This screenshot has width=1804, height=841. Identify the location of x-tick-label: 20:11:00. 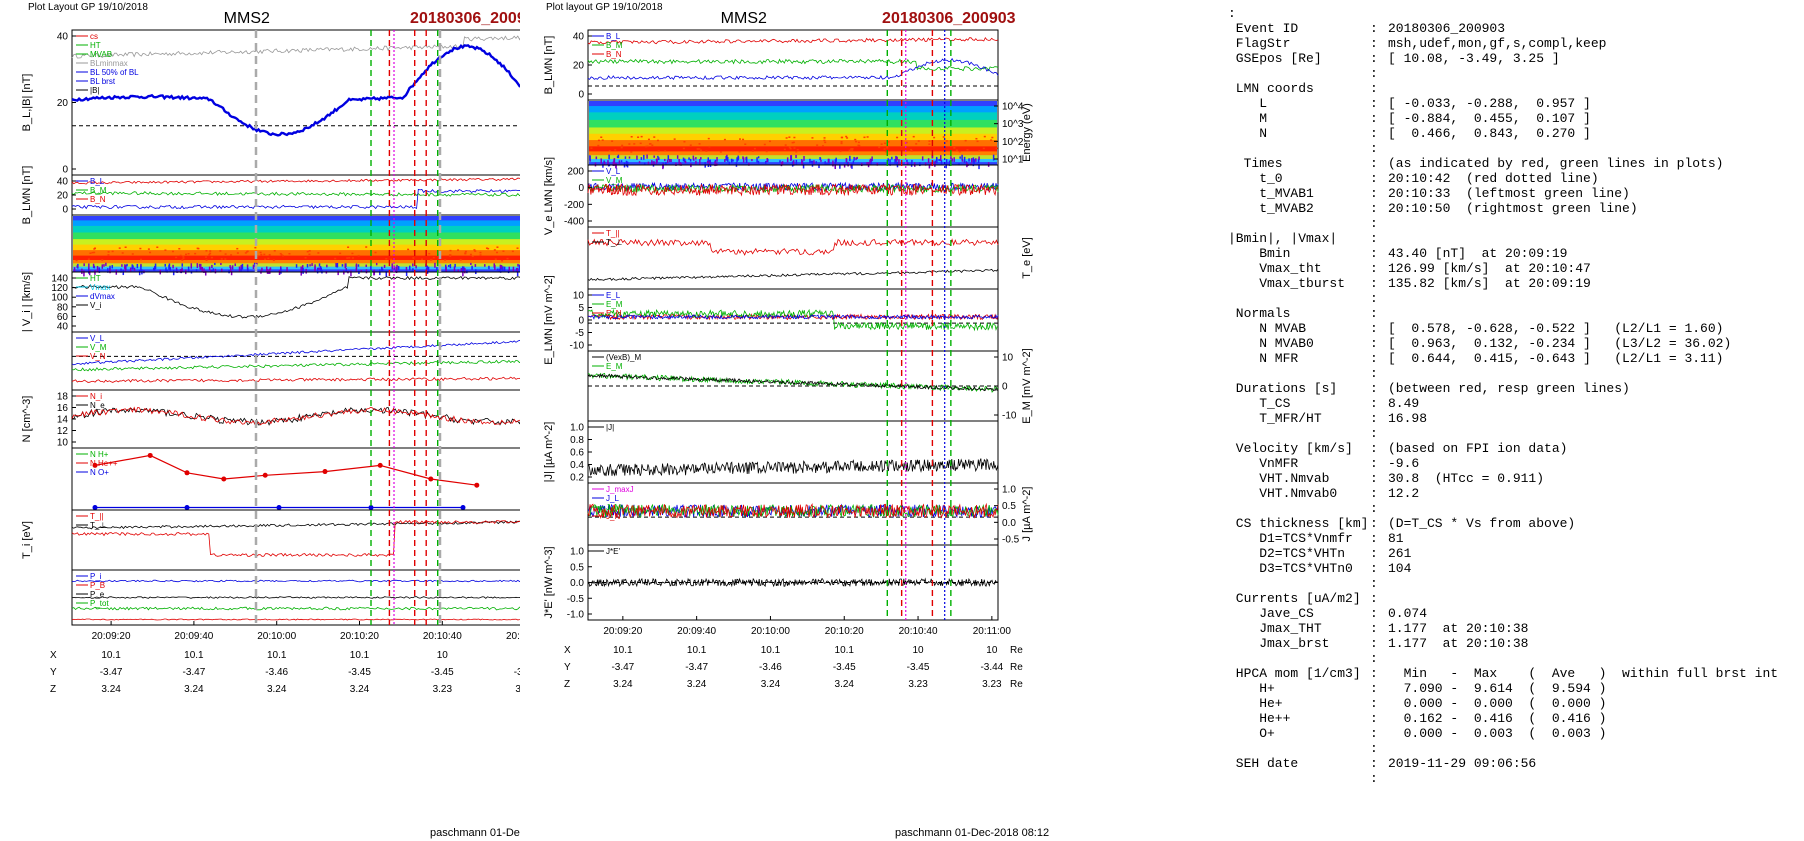
(513, 636).